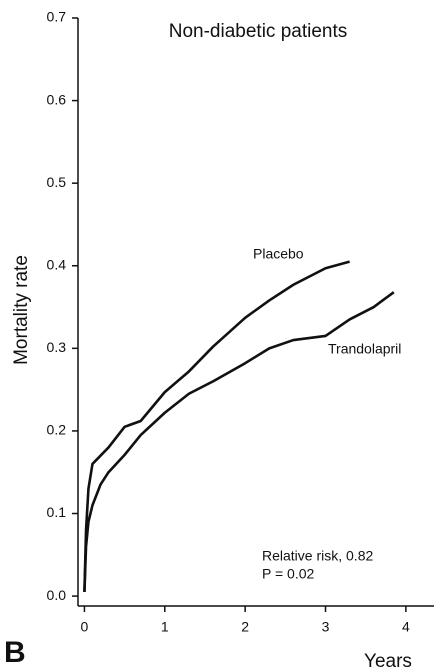 This screenshot has height=672, width=435. I want to click on annotation: Placebo, so click(278, 254).